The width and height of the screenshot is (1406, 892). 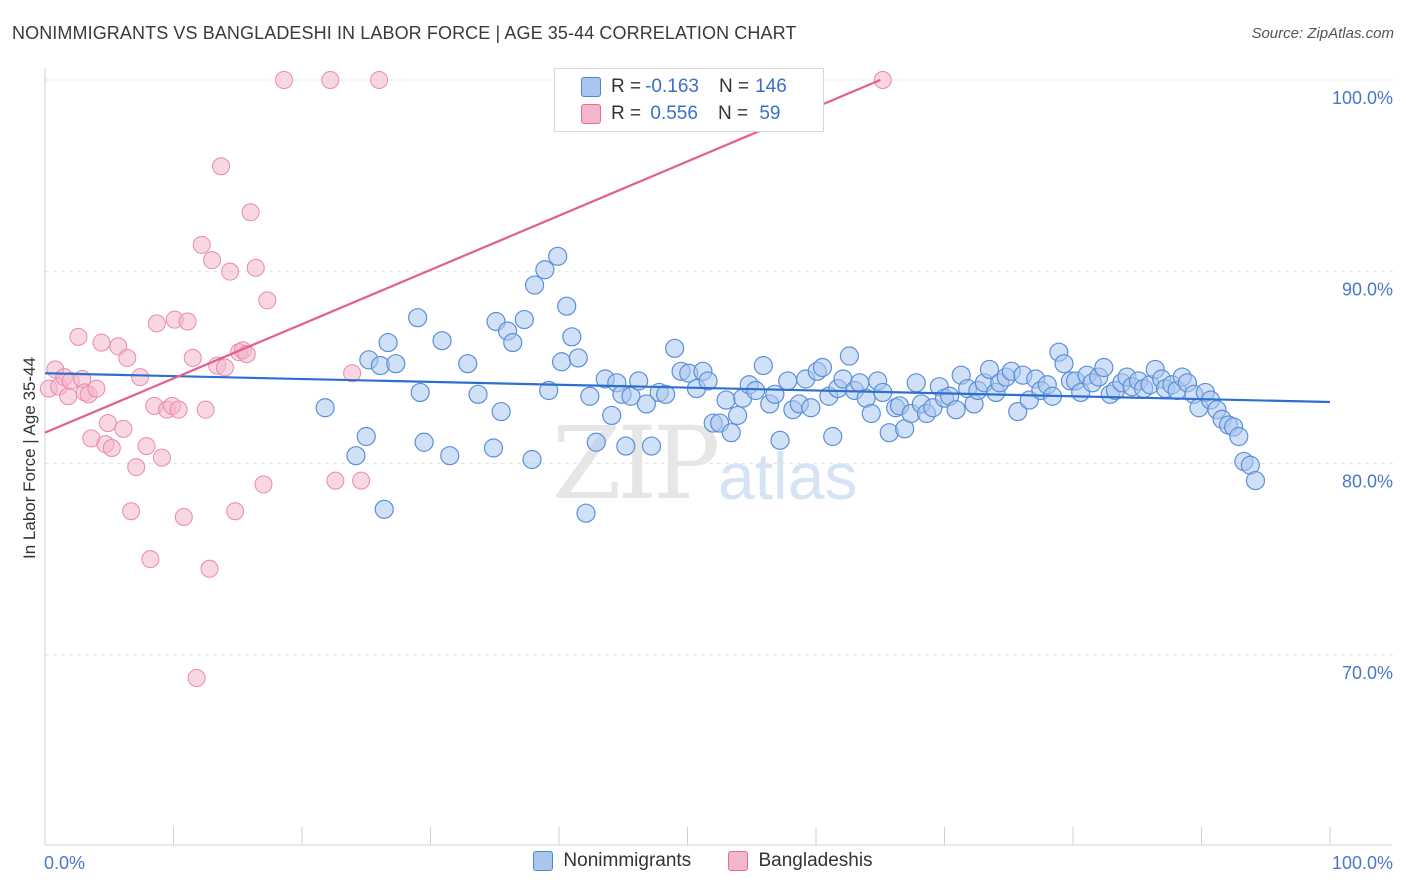 I want to click on x-tick-label: 100.0%, so click(x=1362, y=863).